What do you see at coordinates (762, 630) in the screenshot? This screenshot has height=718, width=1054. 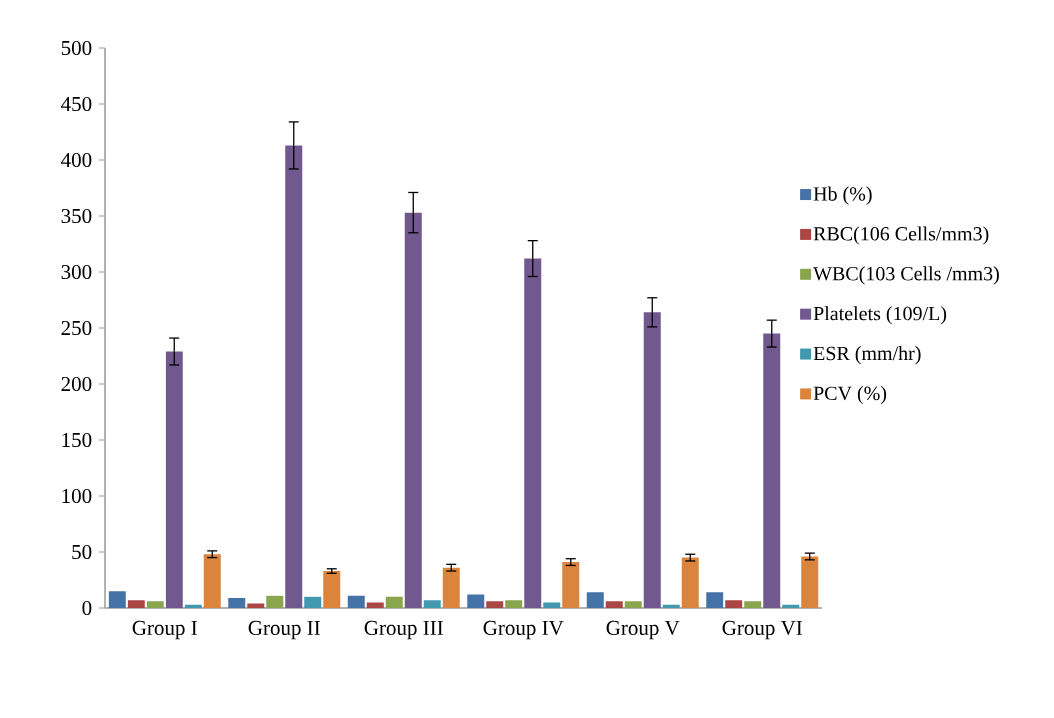 I see `x-tick-label: Group VI` at bounding box center [762, 630].